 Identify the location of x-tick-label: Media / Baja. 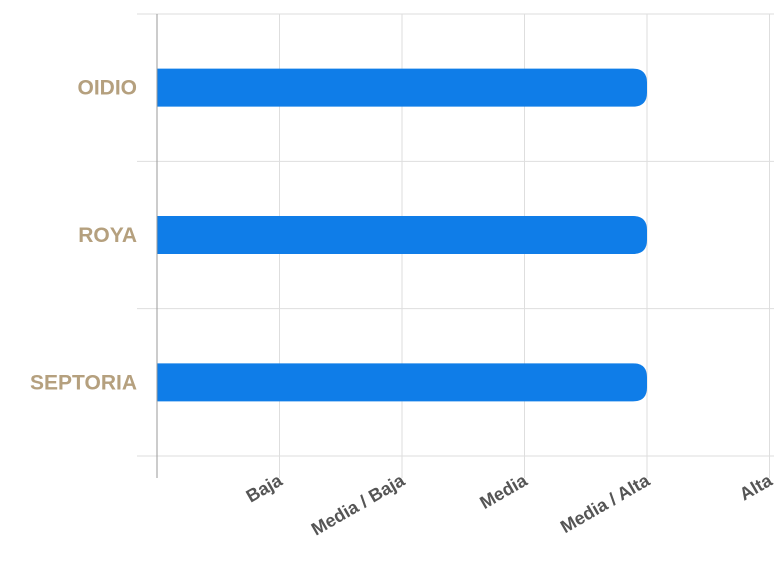
(358, 505).